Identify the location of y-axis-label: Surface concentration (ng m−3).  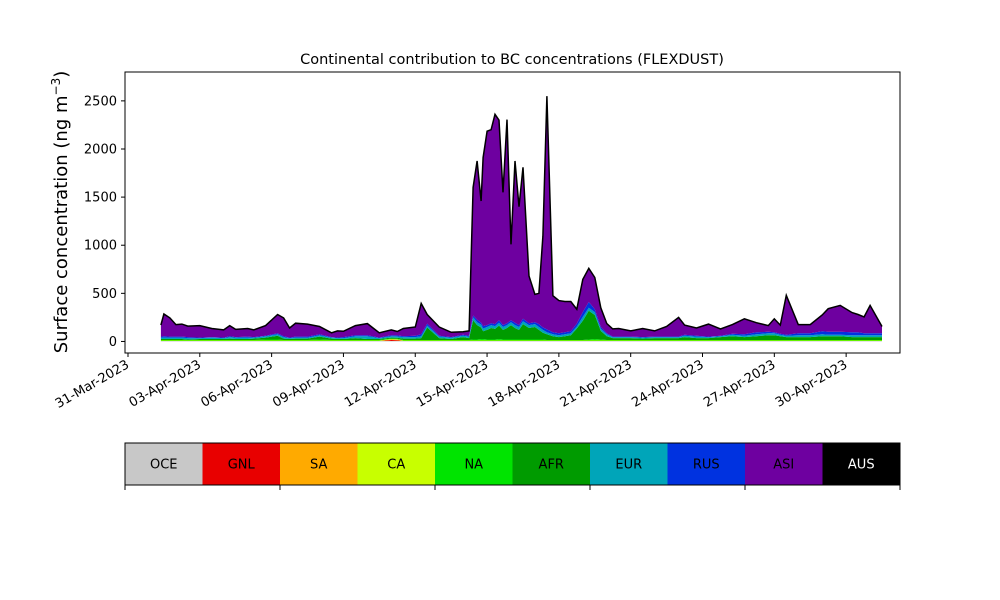
(60, 212).